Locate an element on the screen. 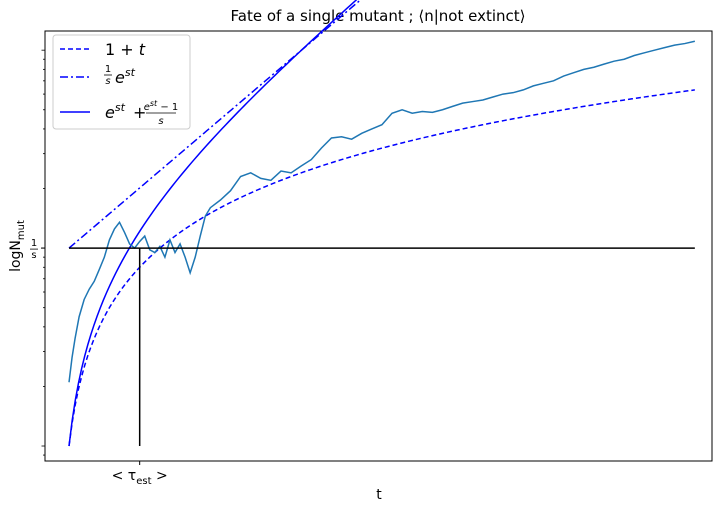 Image resolution: width=725 pixels, height=509 pixels. legend-box is located at coordinates (121, 82).